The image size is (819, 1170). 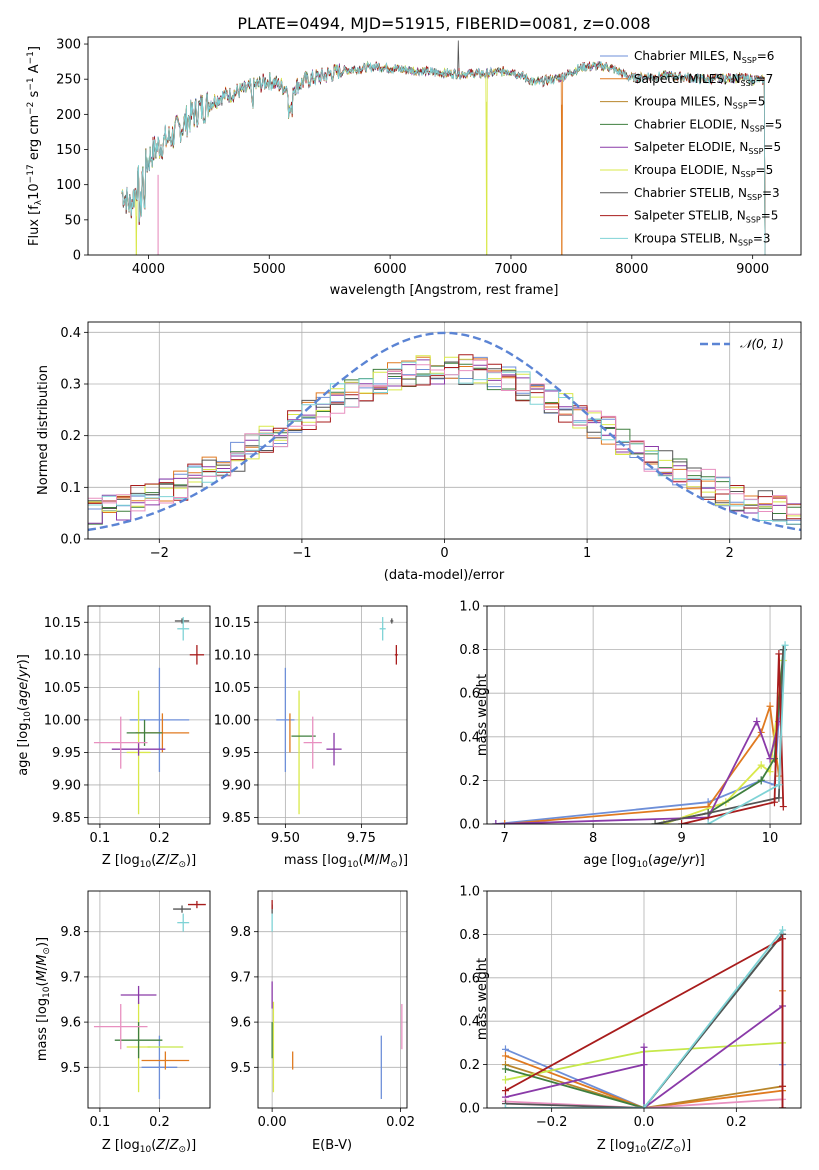 I want to click on x-tick-label: 2, so click(x=730, y=553).